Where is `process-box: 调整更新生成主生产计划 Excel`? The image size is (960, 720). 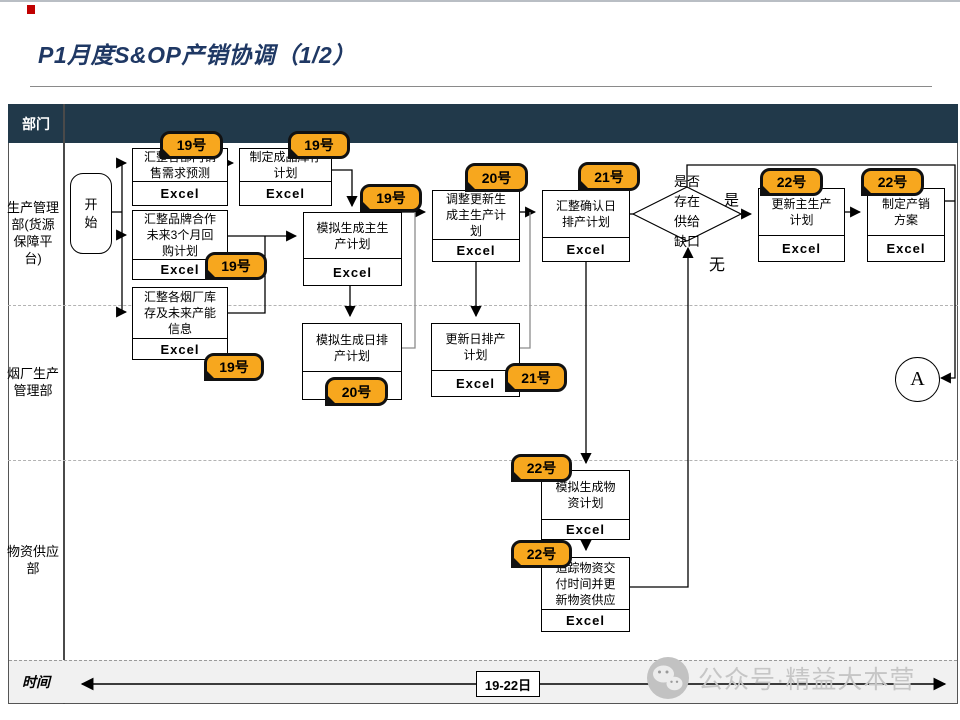 process-box: 调整更新生成主生产计划 Excel is located at coordinates (476, 226).